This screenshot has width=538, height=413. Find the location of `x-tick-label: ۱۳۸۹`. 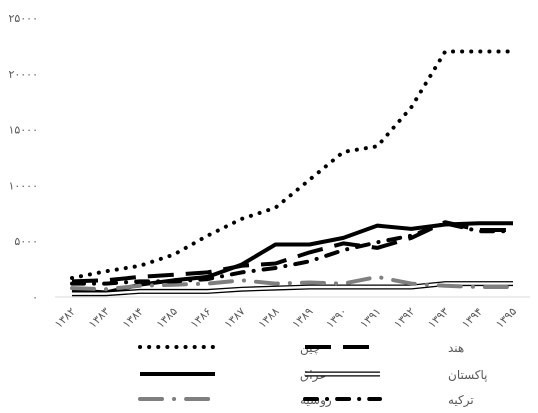

x-tick-label: ۱۳۸۹ is located at coordinates (303, 318).